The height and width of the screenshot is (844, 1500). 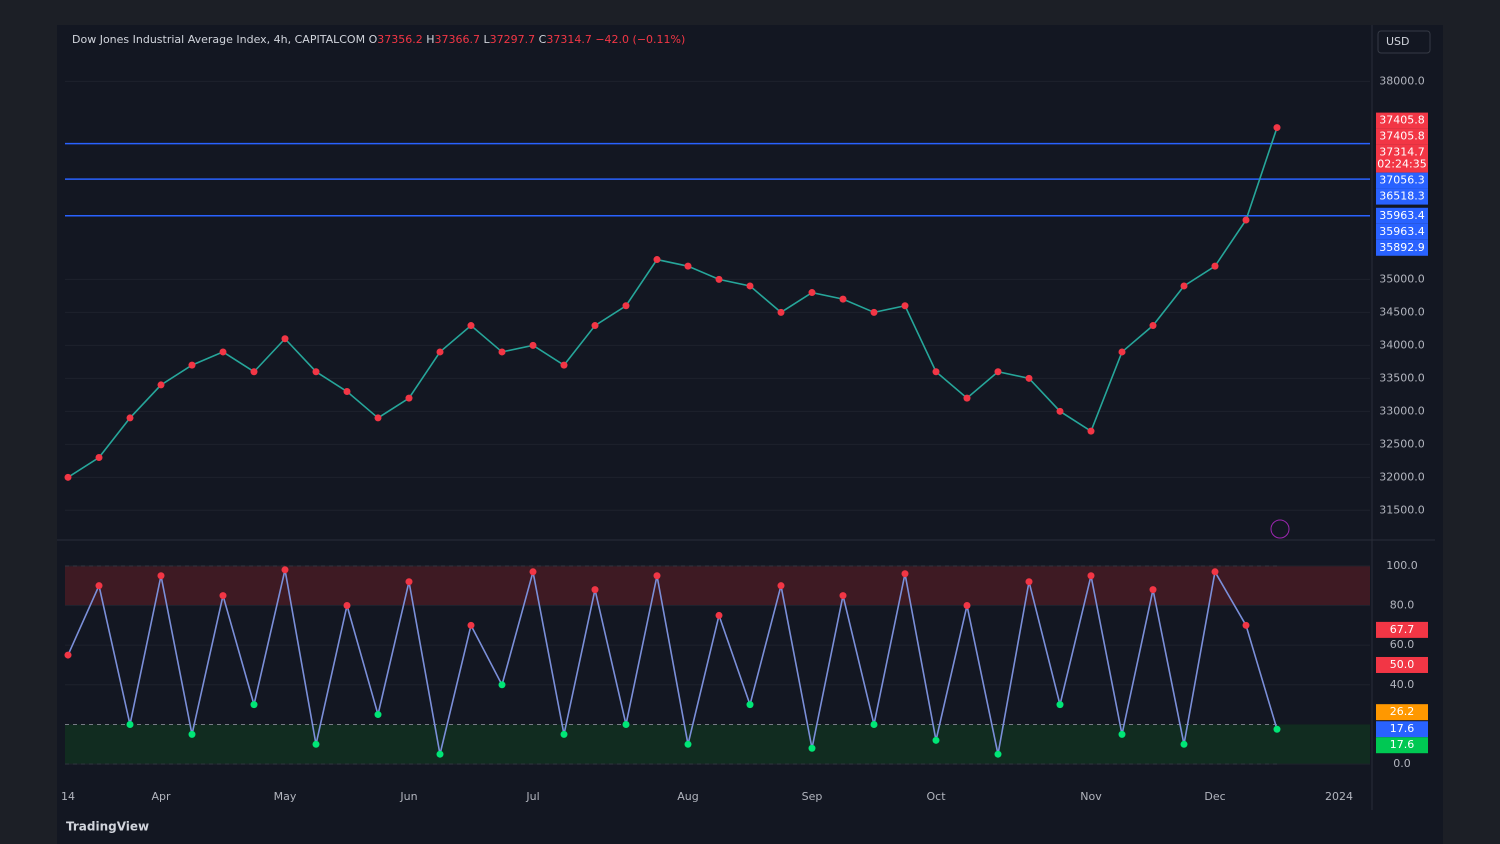 I want to click on price-tag-label: 50.0, so click(x=1402, y=664).